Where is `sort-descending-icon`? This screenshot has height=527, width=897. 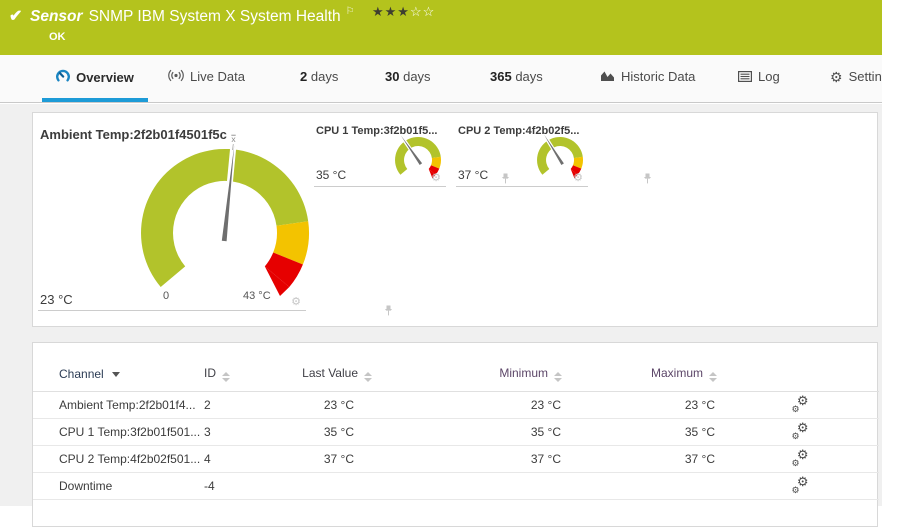
sort-descending-icon is located at coordinates (115, 374).